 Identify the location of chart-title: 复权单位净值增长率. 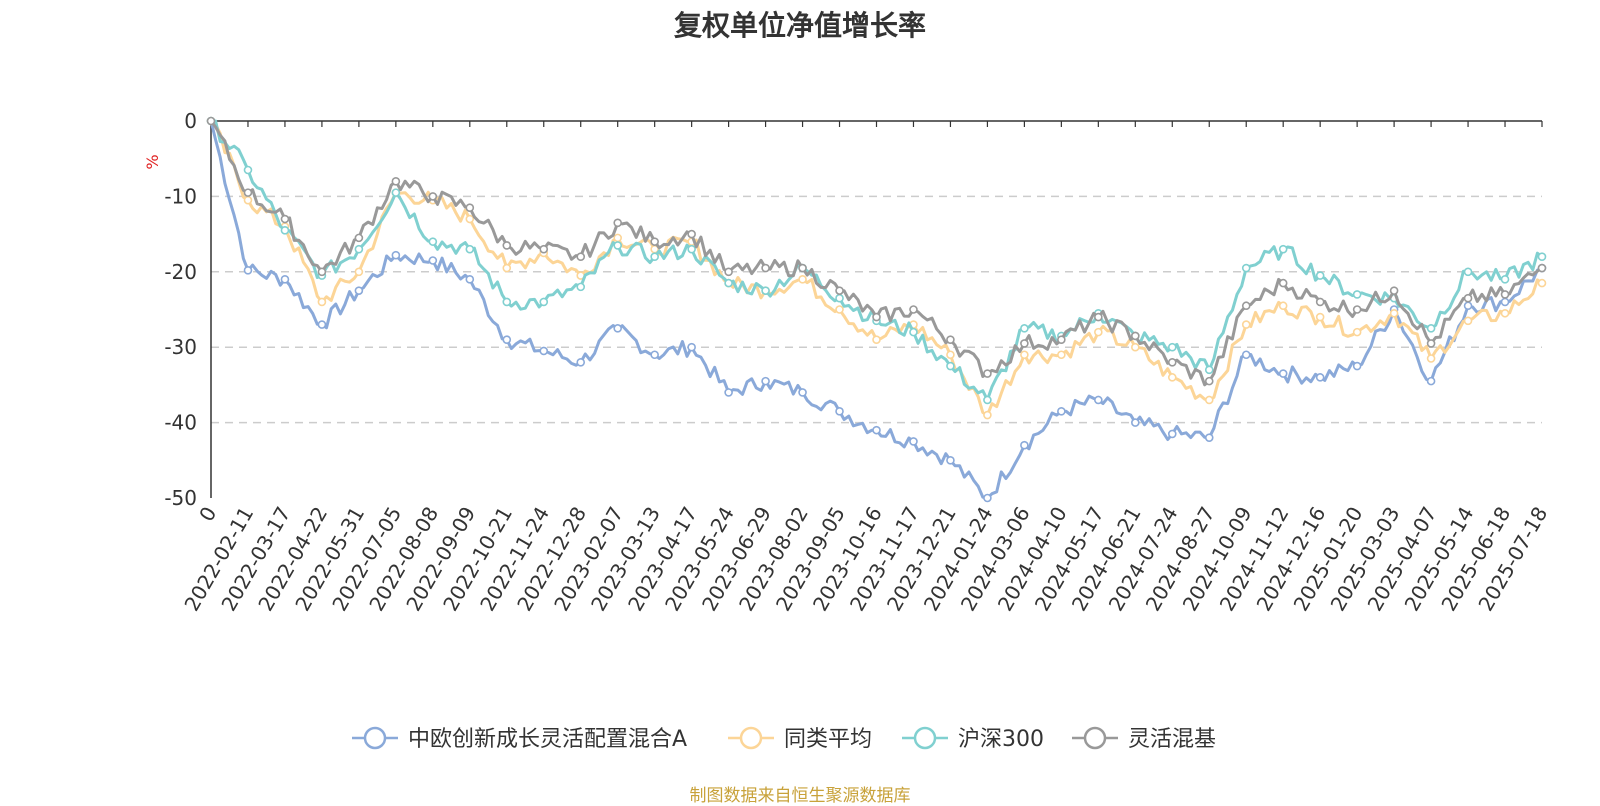
(799, 25).